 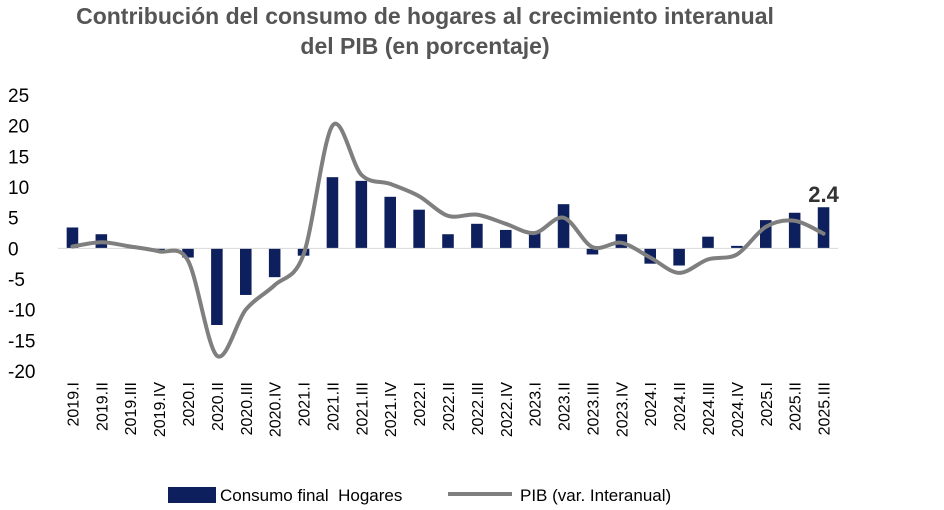 I want to click on bar-2019-iv, so click(x=159, y=249).